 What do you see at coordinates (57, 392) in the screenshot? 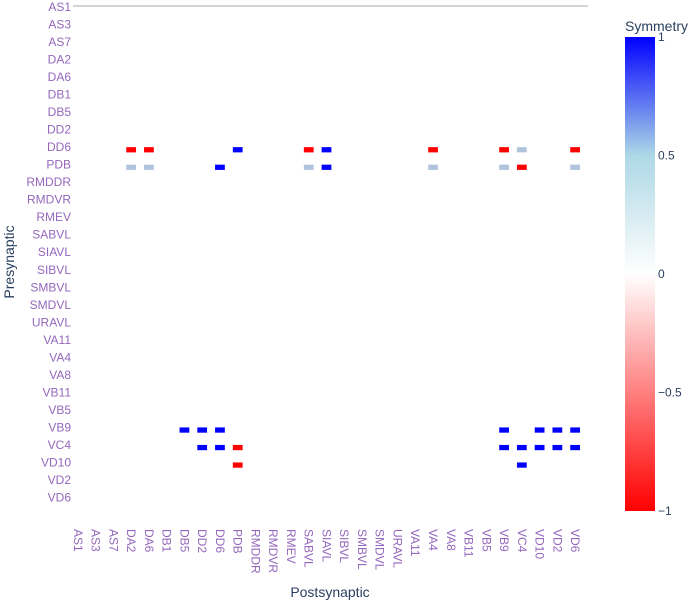
I see `y-tick-label: VB11` at bounding box center [57, 392].